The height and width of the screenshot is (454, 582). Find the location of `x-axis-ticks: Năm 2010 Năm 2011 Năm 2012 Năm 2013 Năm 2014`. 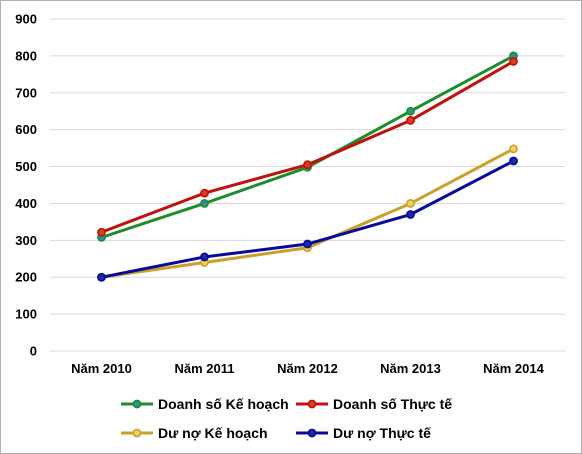

x-axis-ticks: Năm 2010 Năm 2011 Năm 2012 Năm 2013 Năm 2014 is located at coordinates (307, 368).